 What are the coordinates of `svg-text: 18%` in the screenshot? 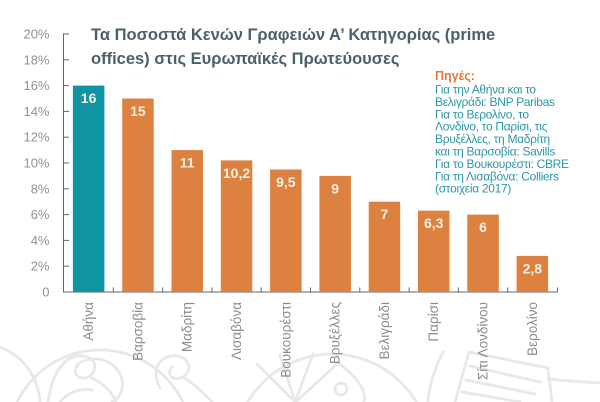 It's located at (36, 59).